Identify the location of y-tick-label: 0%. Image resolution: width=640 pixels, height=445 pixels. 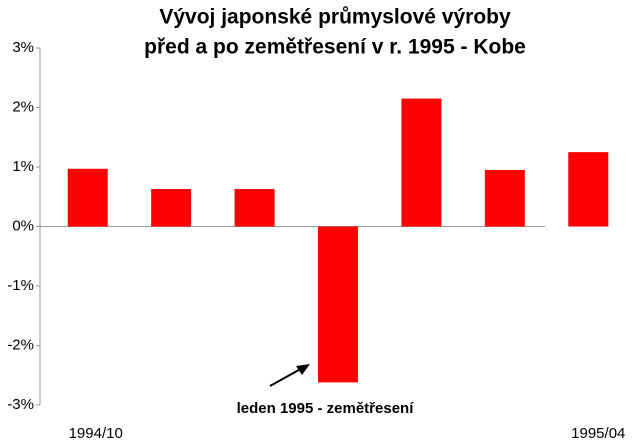
(23, 225).